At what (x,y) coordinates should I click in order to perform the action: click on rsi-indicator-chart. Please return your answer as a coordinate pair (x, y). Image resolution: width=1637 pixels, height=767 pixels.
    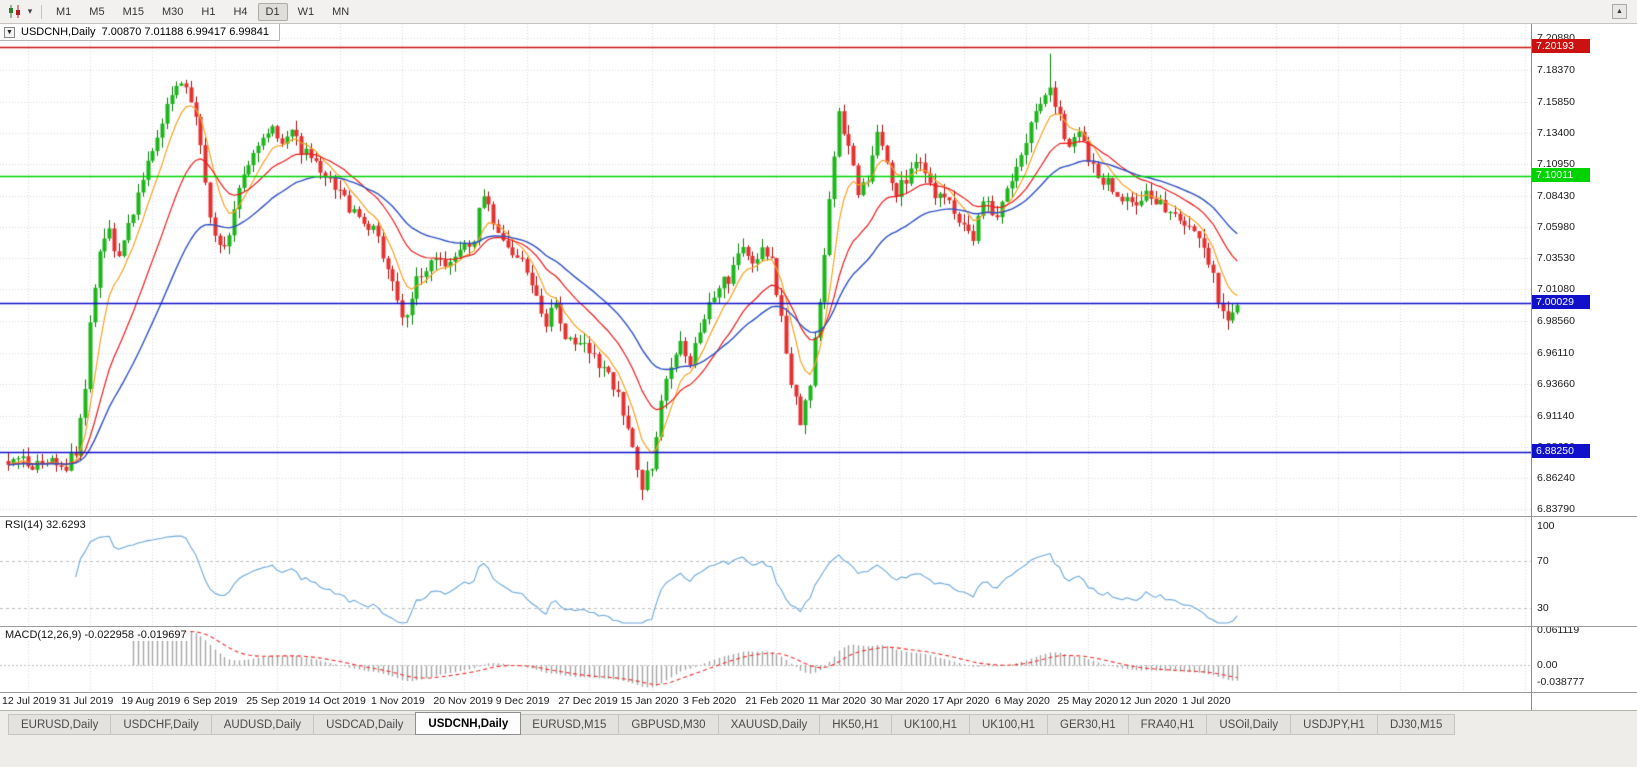
    Looking at the image, I should click on (765, 571).